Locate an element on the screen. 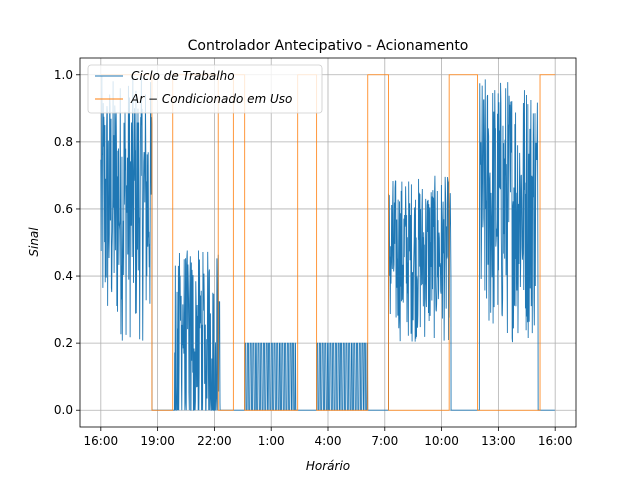  x-tick-label: 19:00 is located at coordinates (157, 441).